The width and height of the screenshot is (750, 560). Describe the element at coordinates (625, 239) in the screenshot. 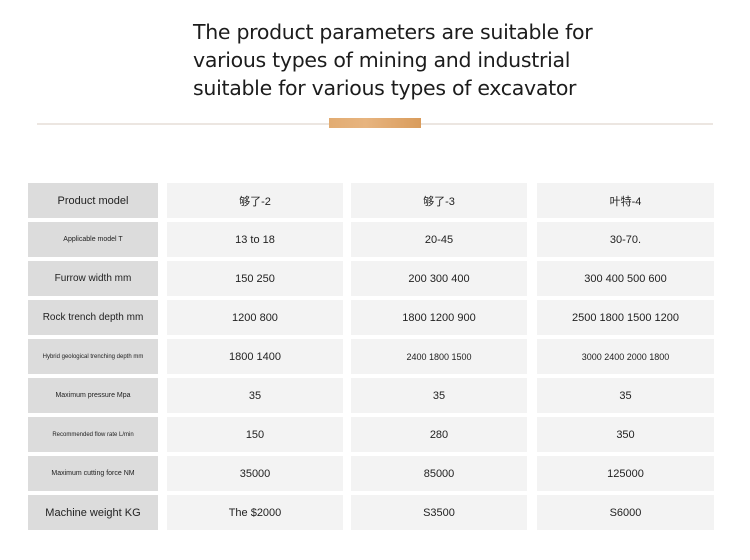

I see `table-cell: 30-70.` at that location.